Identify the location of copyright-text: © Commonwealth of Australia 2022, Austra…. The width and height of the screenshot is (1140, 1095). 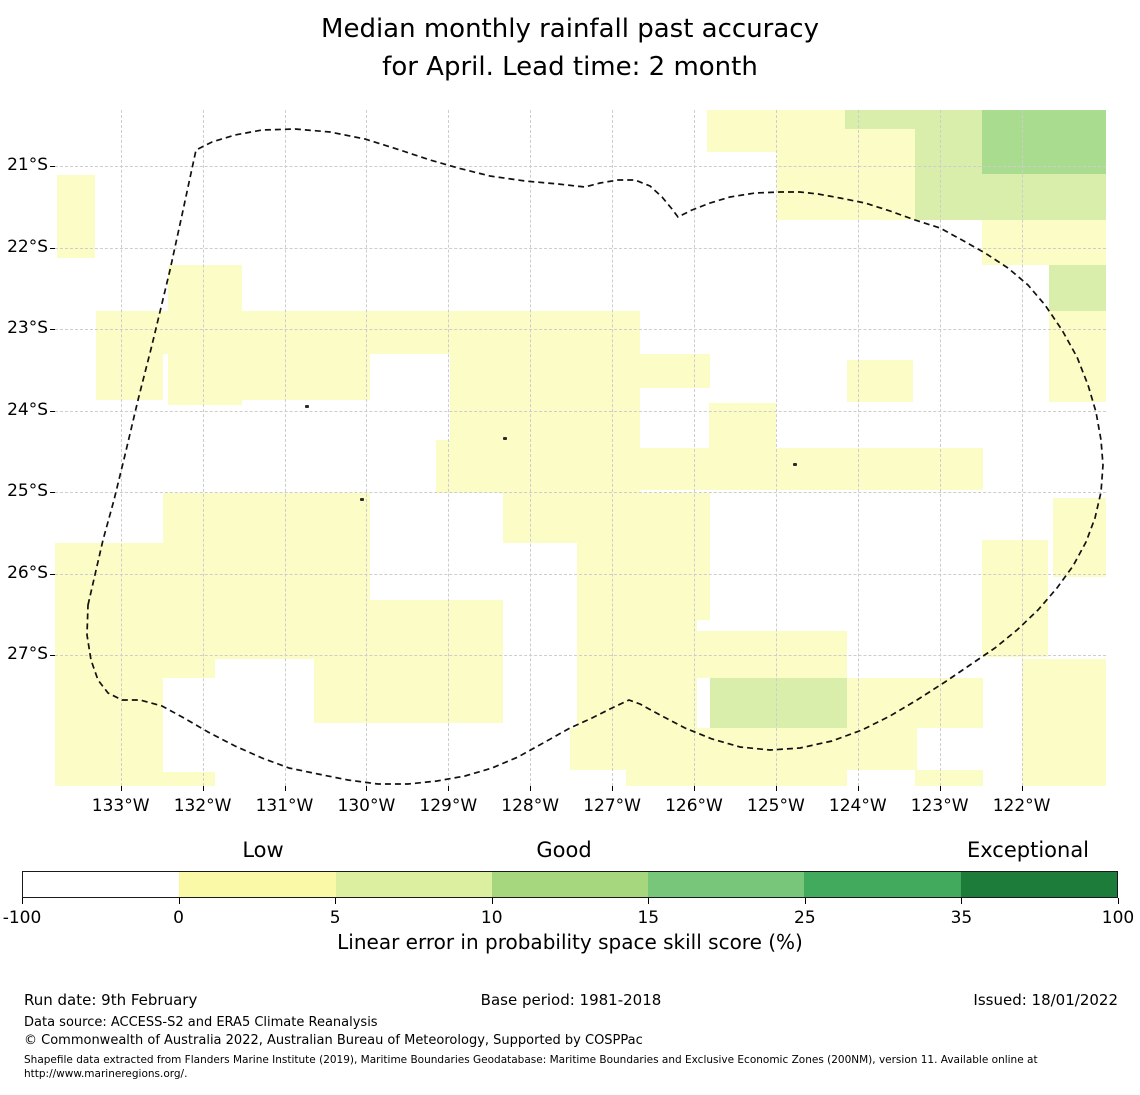
(333, 1040).